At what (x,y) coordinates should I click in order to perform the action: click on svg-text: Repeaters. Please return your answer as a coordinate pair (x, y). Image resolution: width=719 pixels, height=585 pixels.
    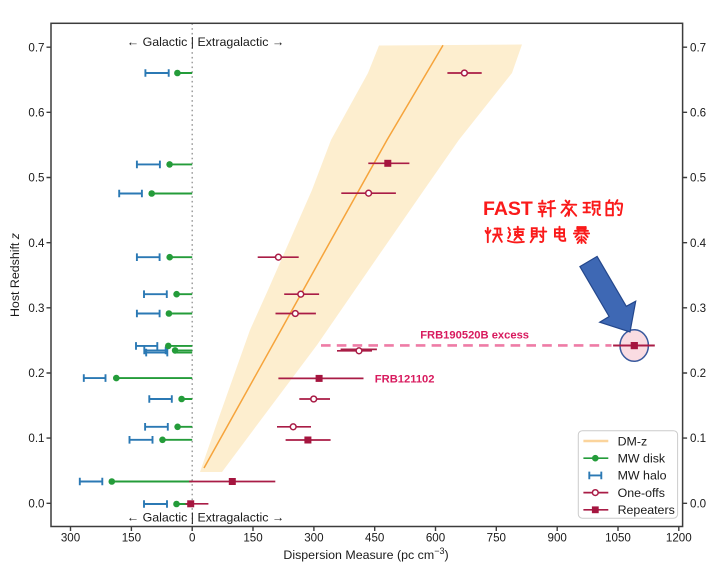
    Looking at the image, I should click on (646, 510).